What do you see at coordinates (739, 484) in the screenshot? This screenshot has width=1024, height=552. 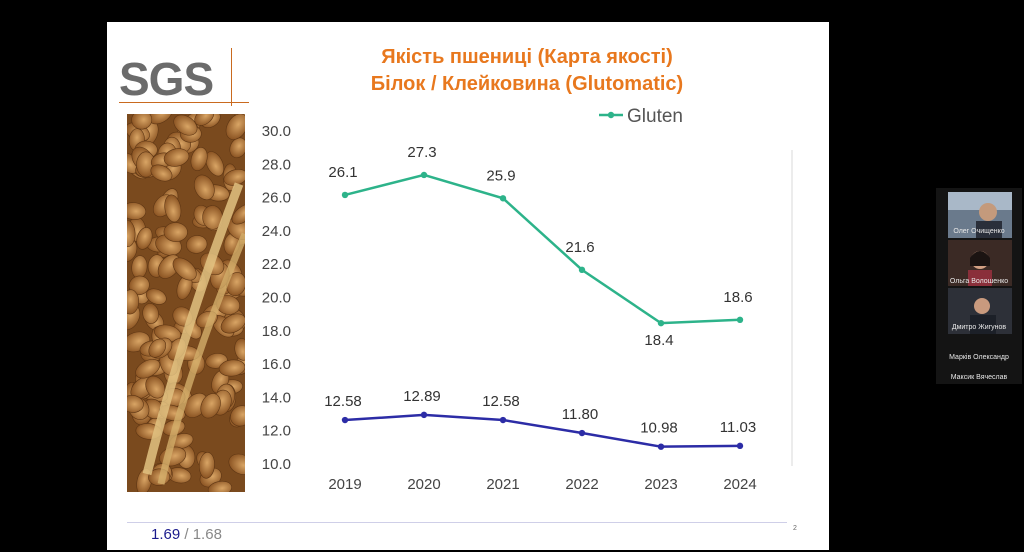 I see `x-tick-label: 2024` at bounding box center [739, 484].